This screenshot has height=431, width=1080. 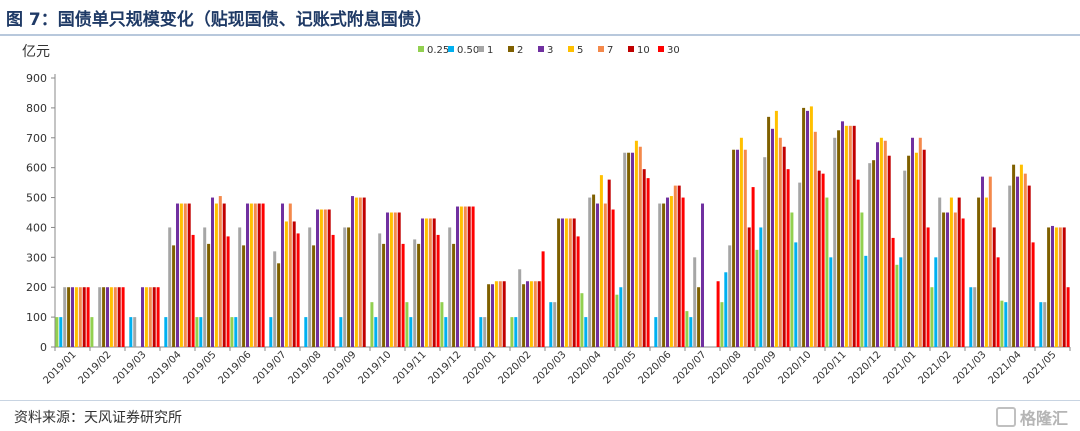 I want to click on legend-label: 30, so click(x=673, y=50).